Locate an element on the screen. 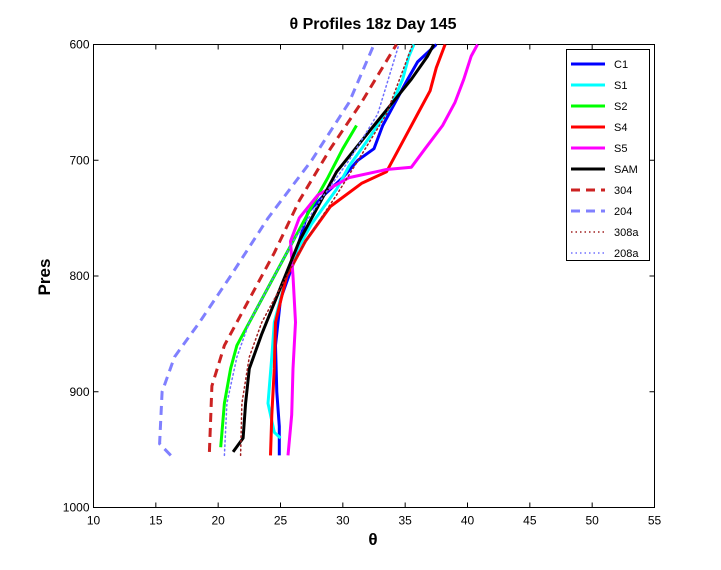 The height and width of the screenshot is (570, 721). x-tick-label: 15 is located at coordinates (156, 521).